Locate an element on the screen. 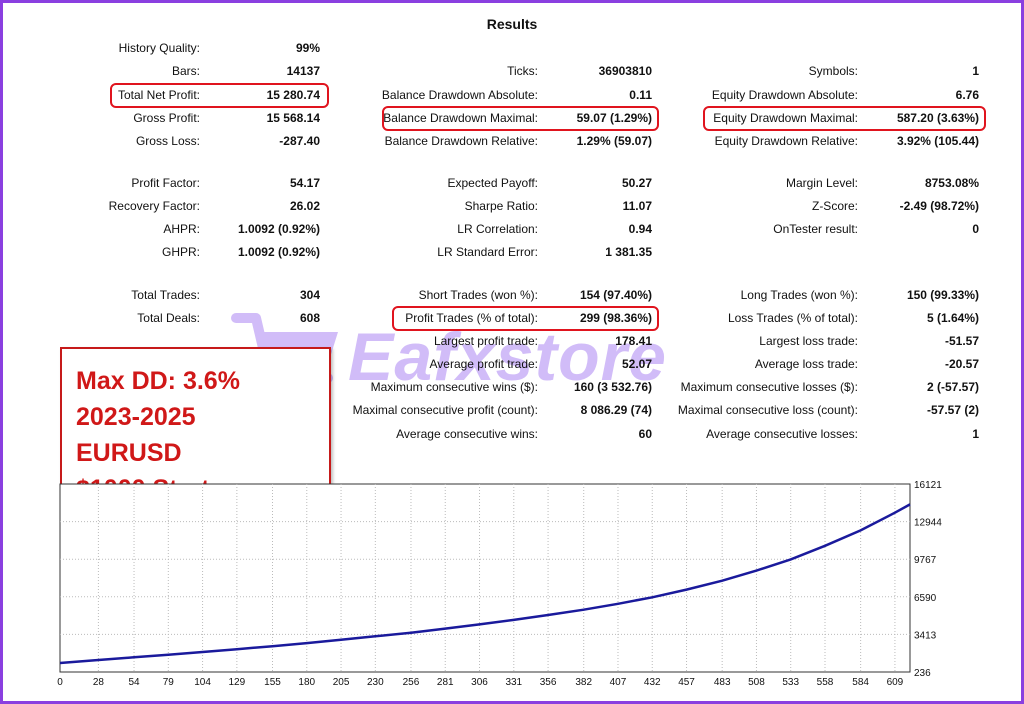  highlight-net-profit is located at coordinates (219, 95).